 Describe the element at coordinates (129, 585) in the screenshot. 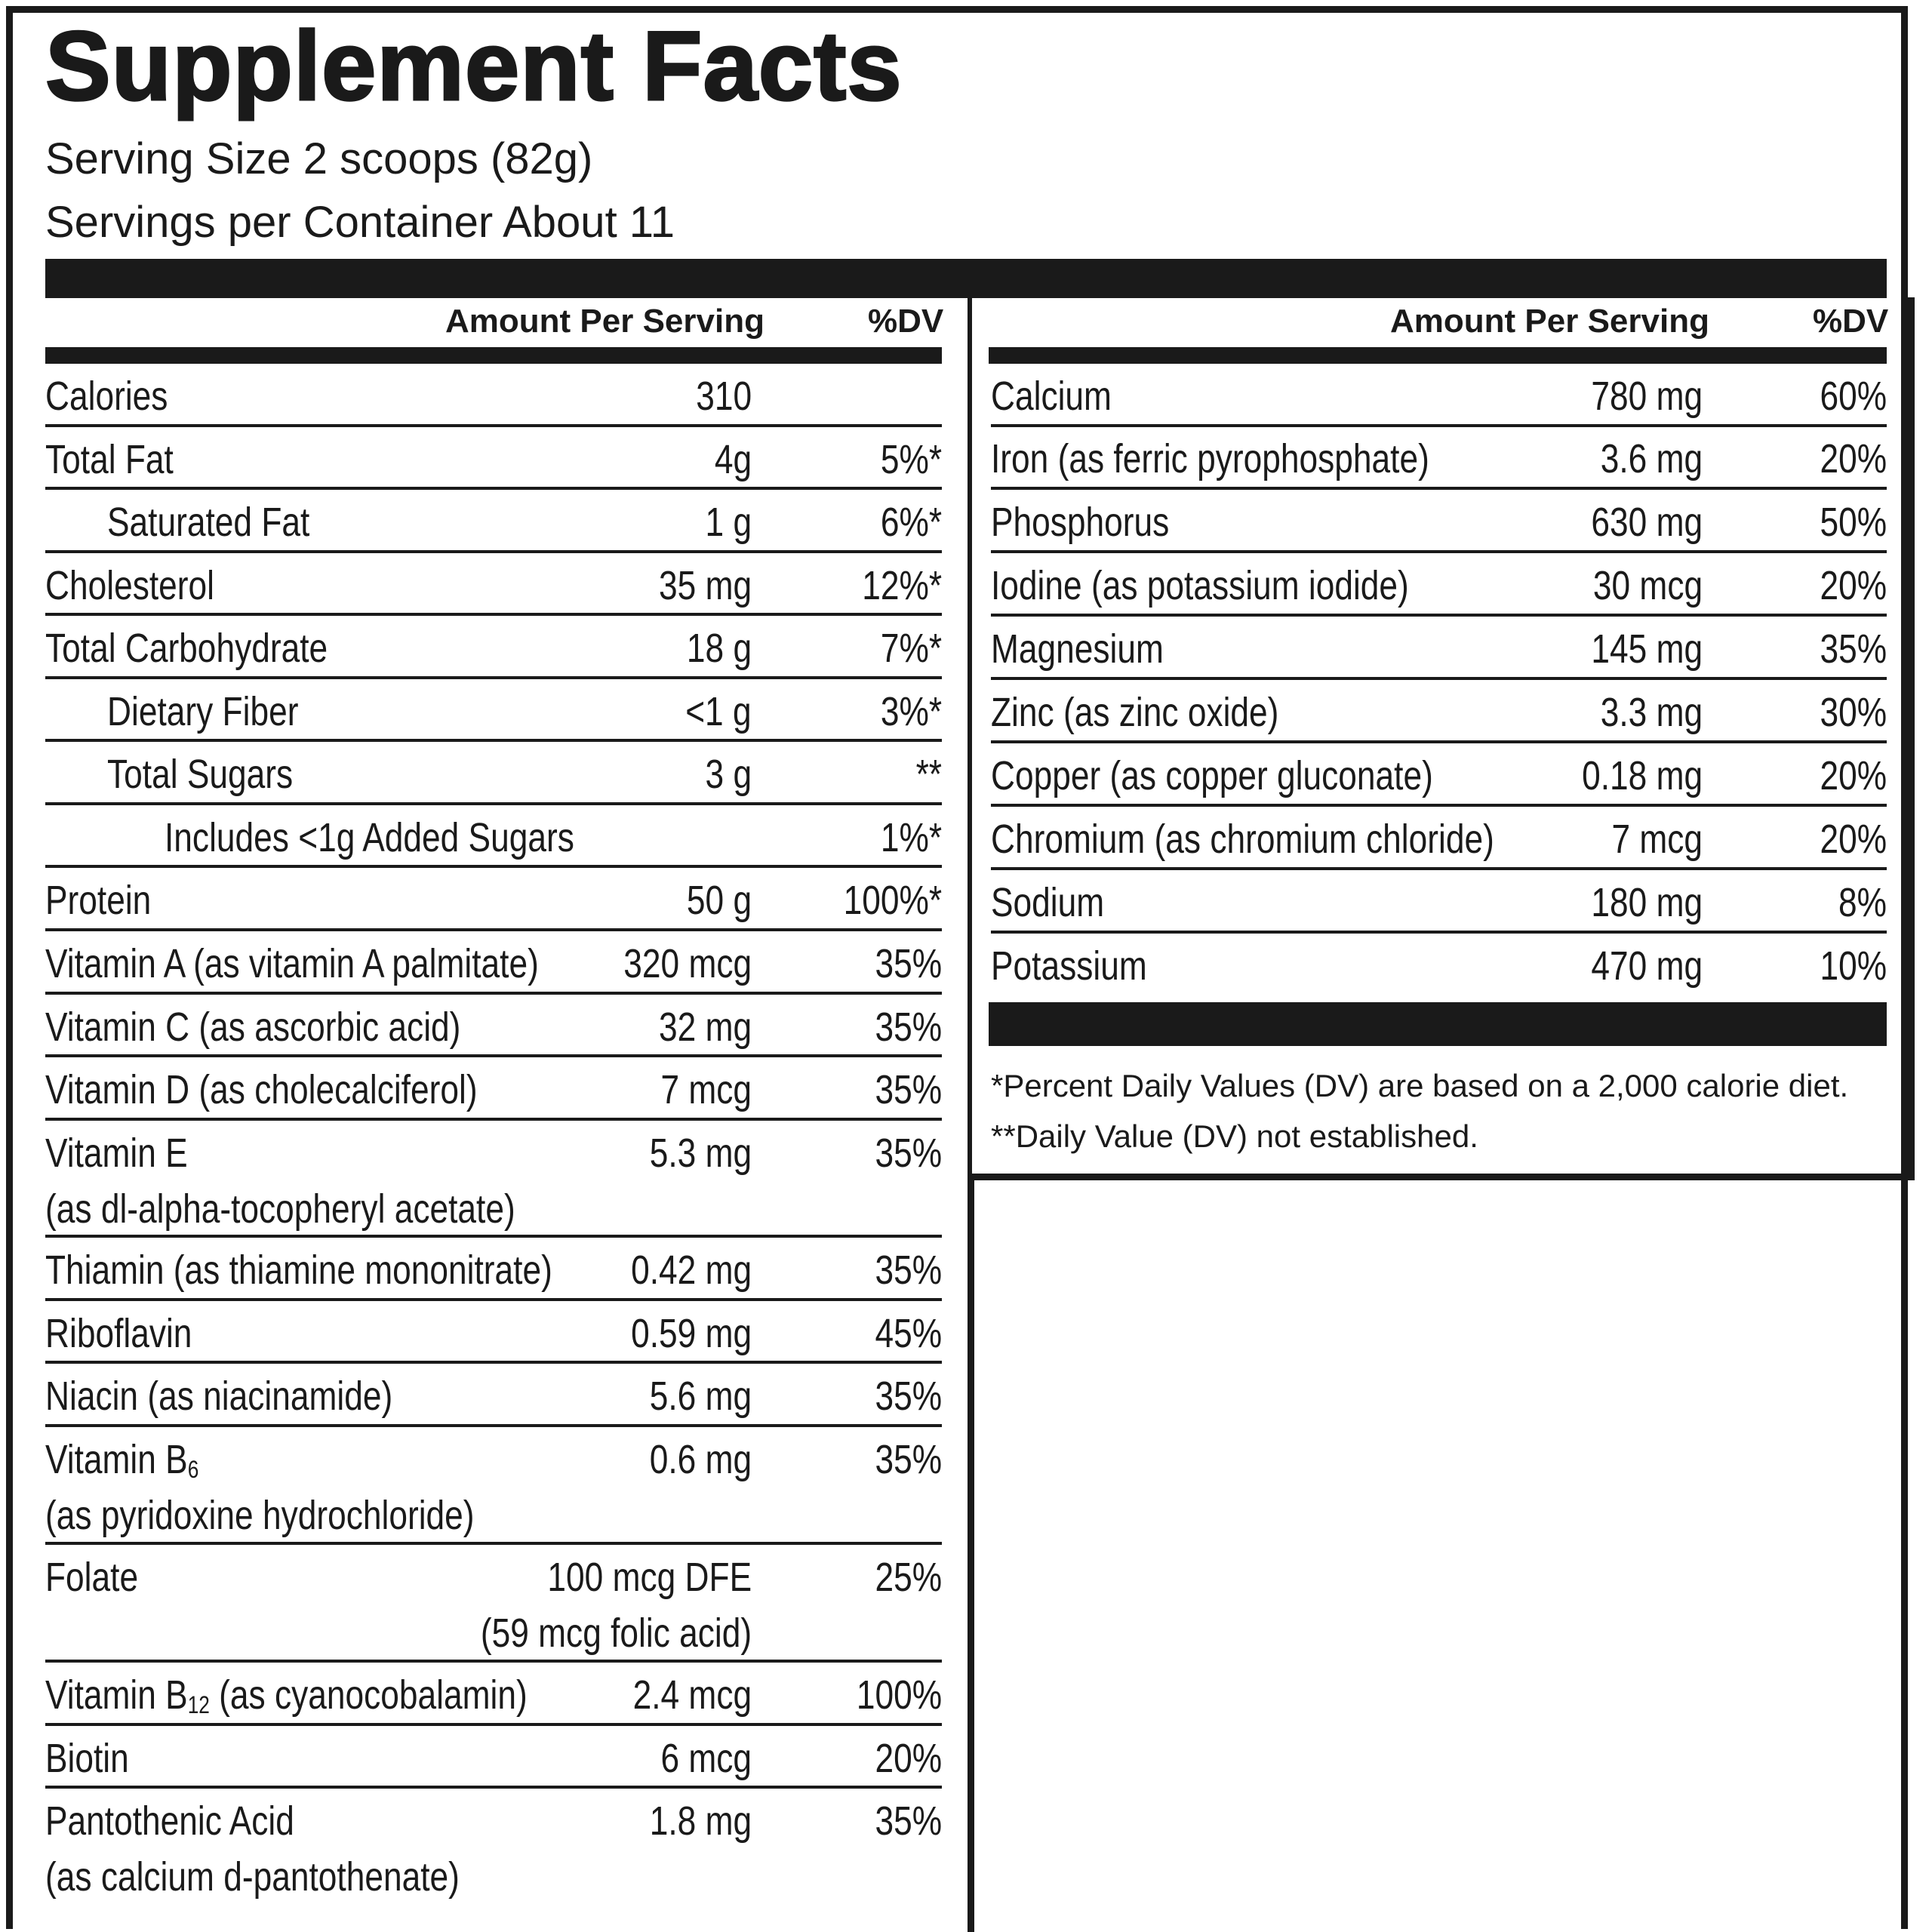

I see `nutrient-name-text: Cholesterol` at that location.